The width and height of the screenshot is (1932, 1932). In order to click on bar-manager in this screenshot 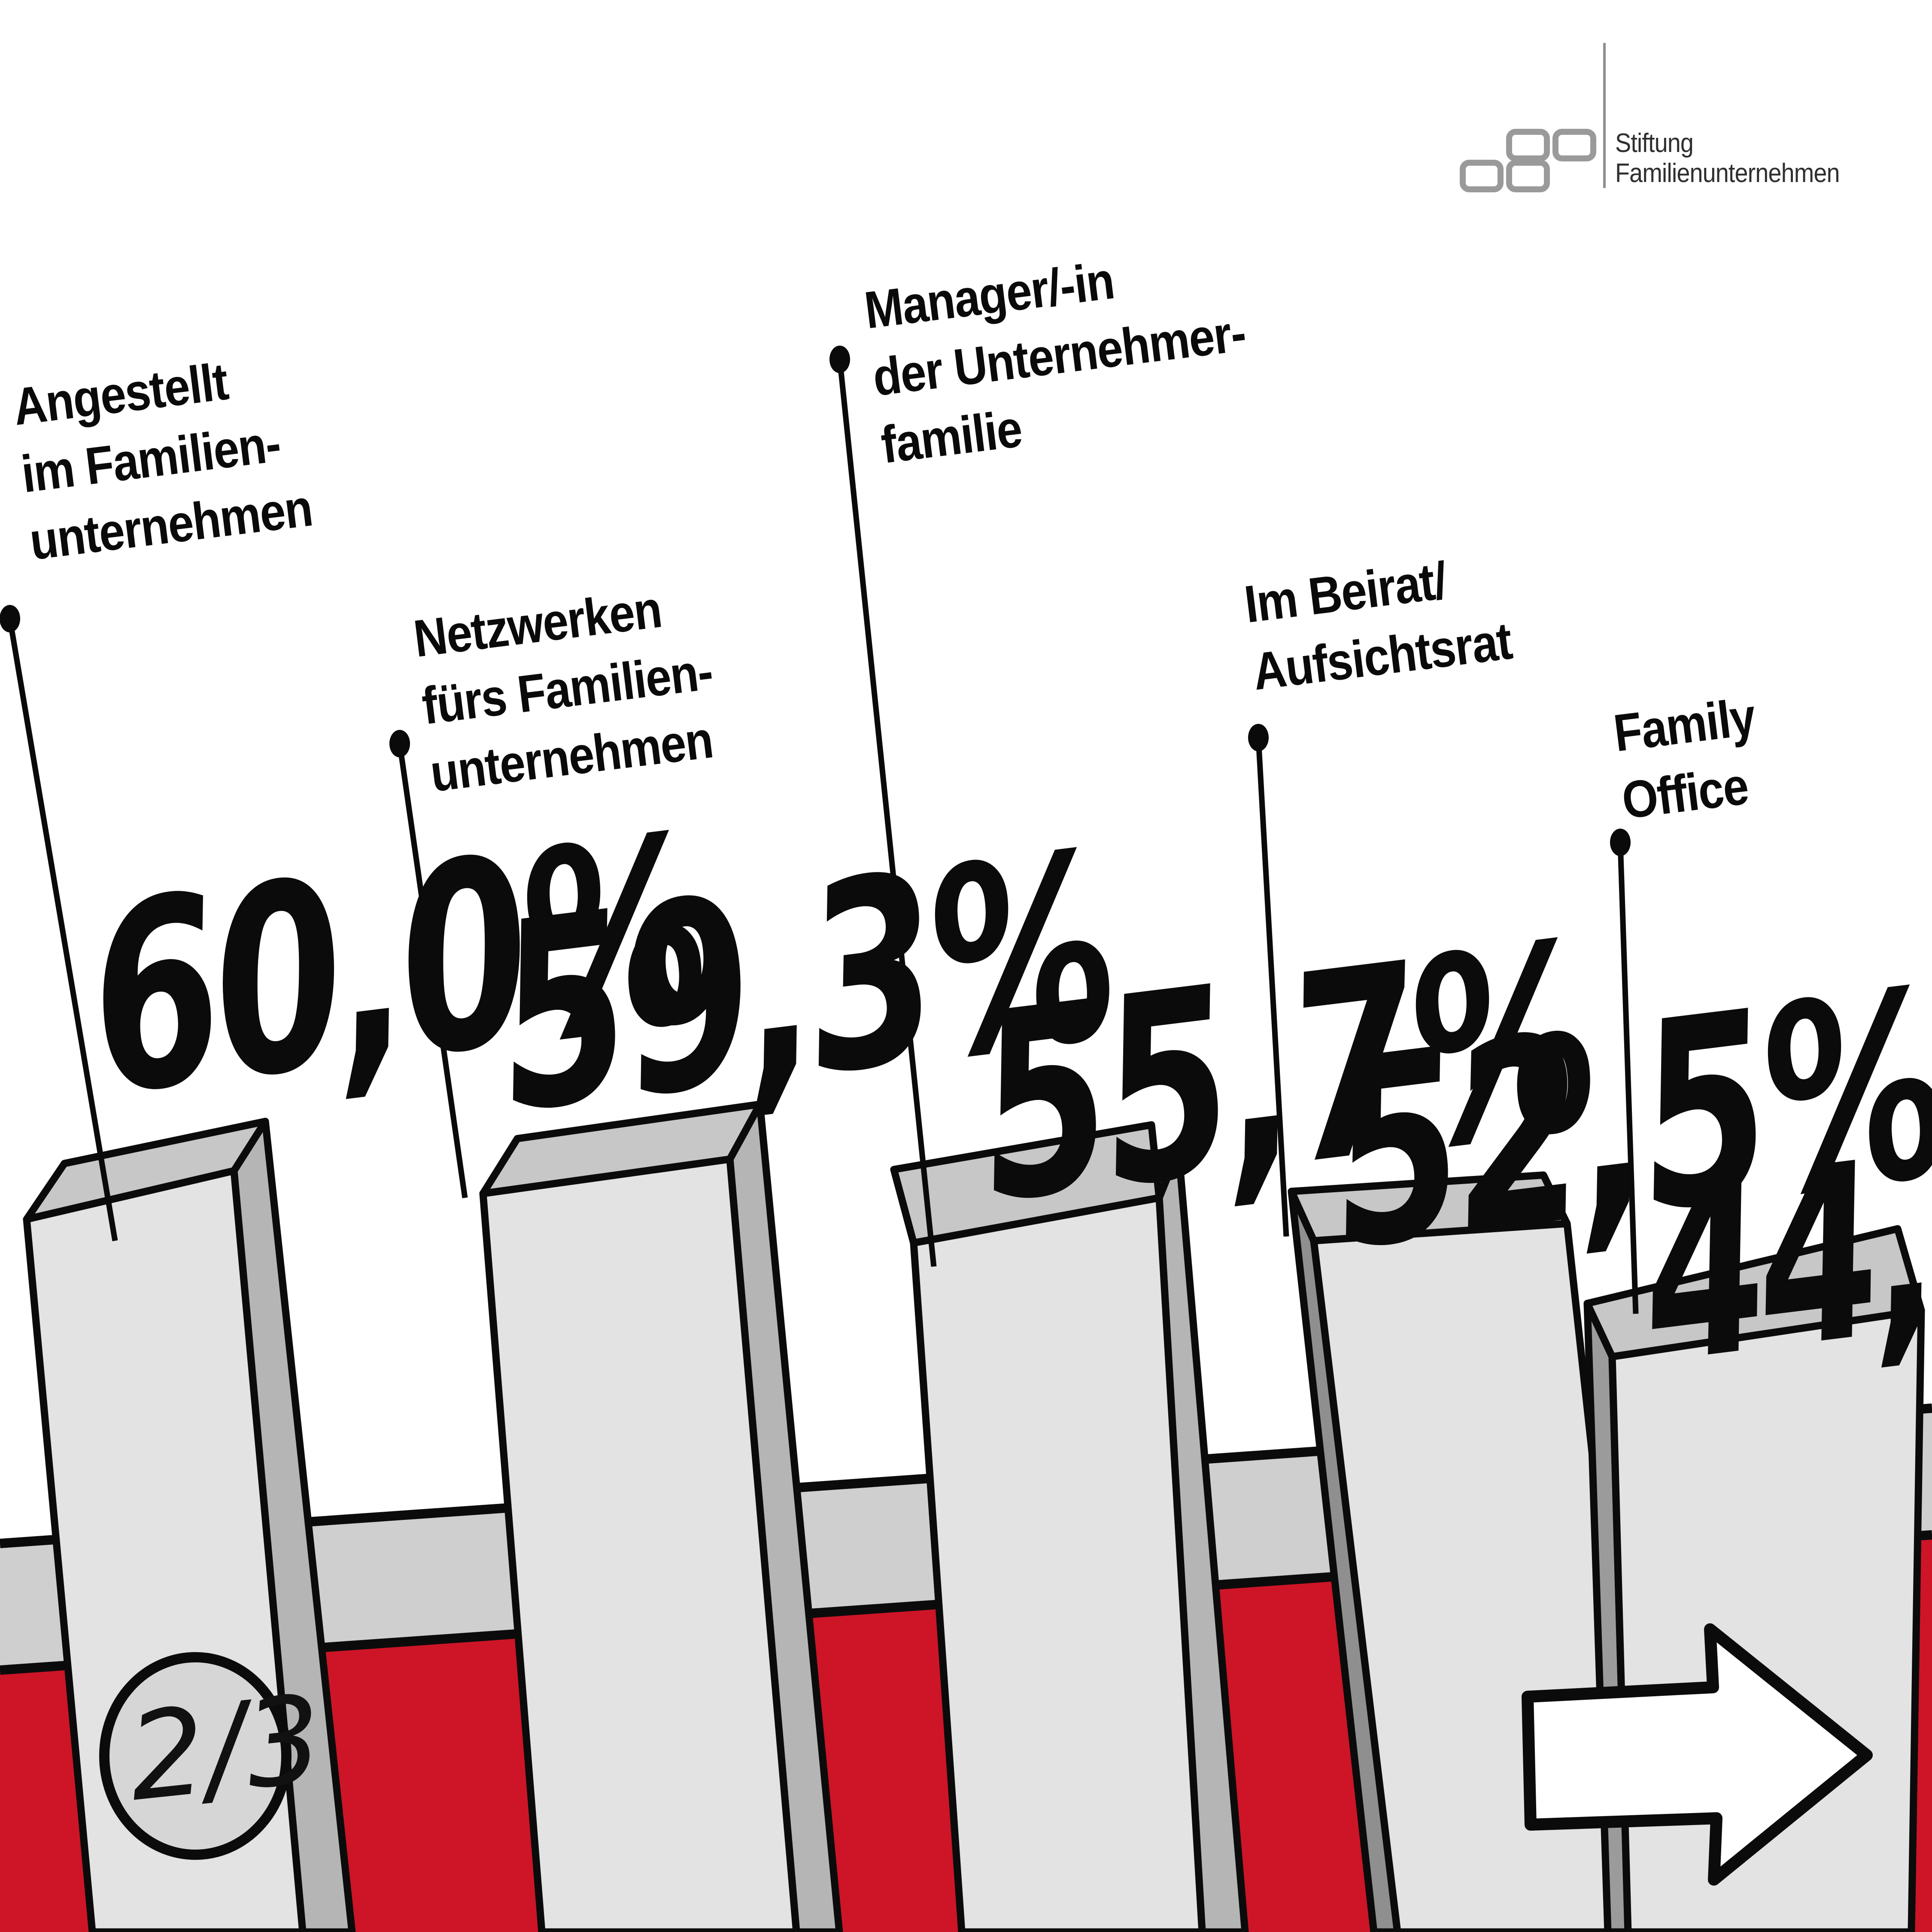, I will do `click(1069, 1526)`.